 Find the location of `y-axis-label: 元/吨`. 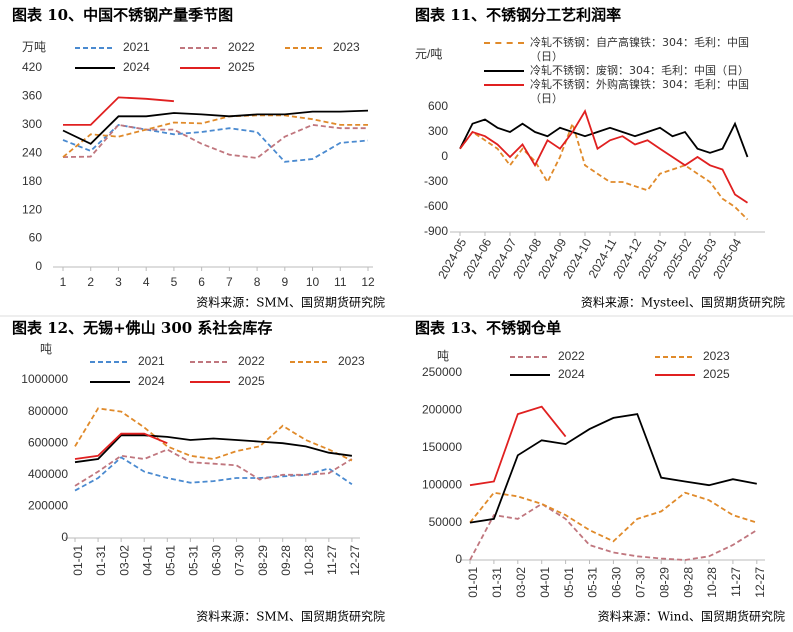

y-axis-label: 元/吨 is located at coordinates (428, 54).